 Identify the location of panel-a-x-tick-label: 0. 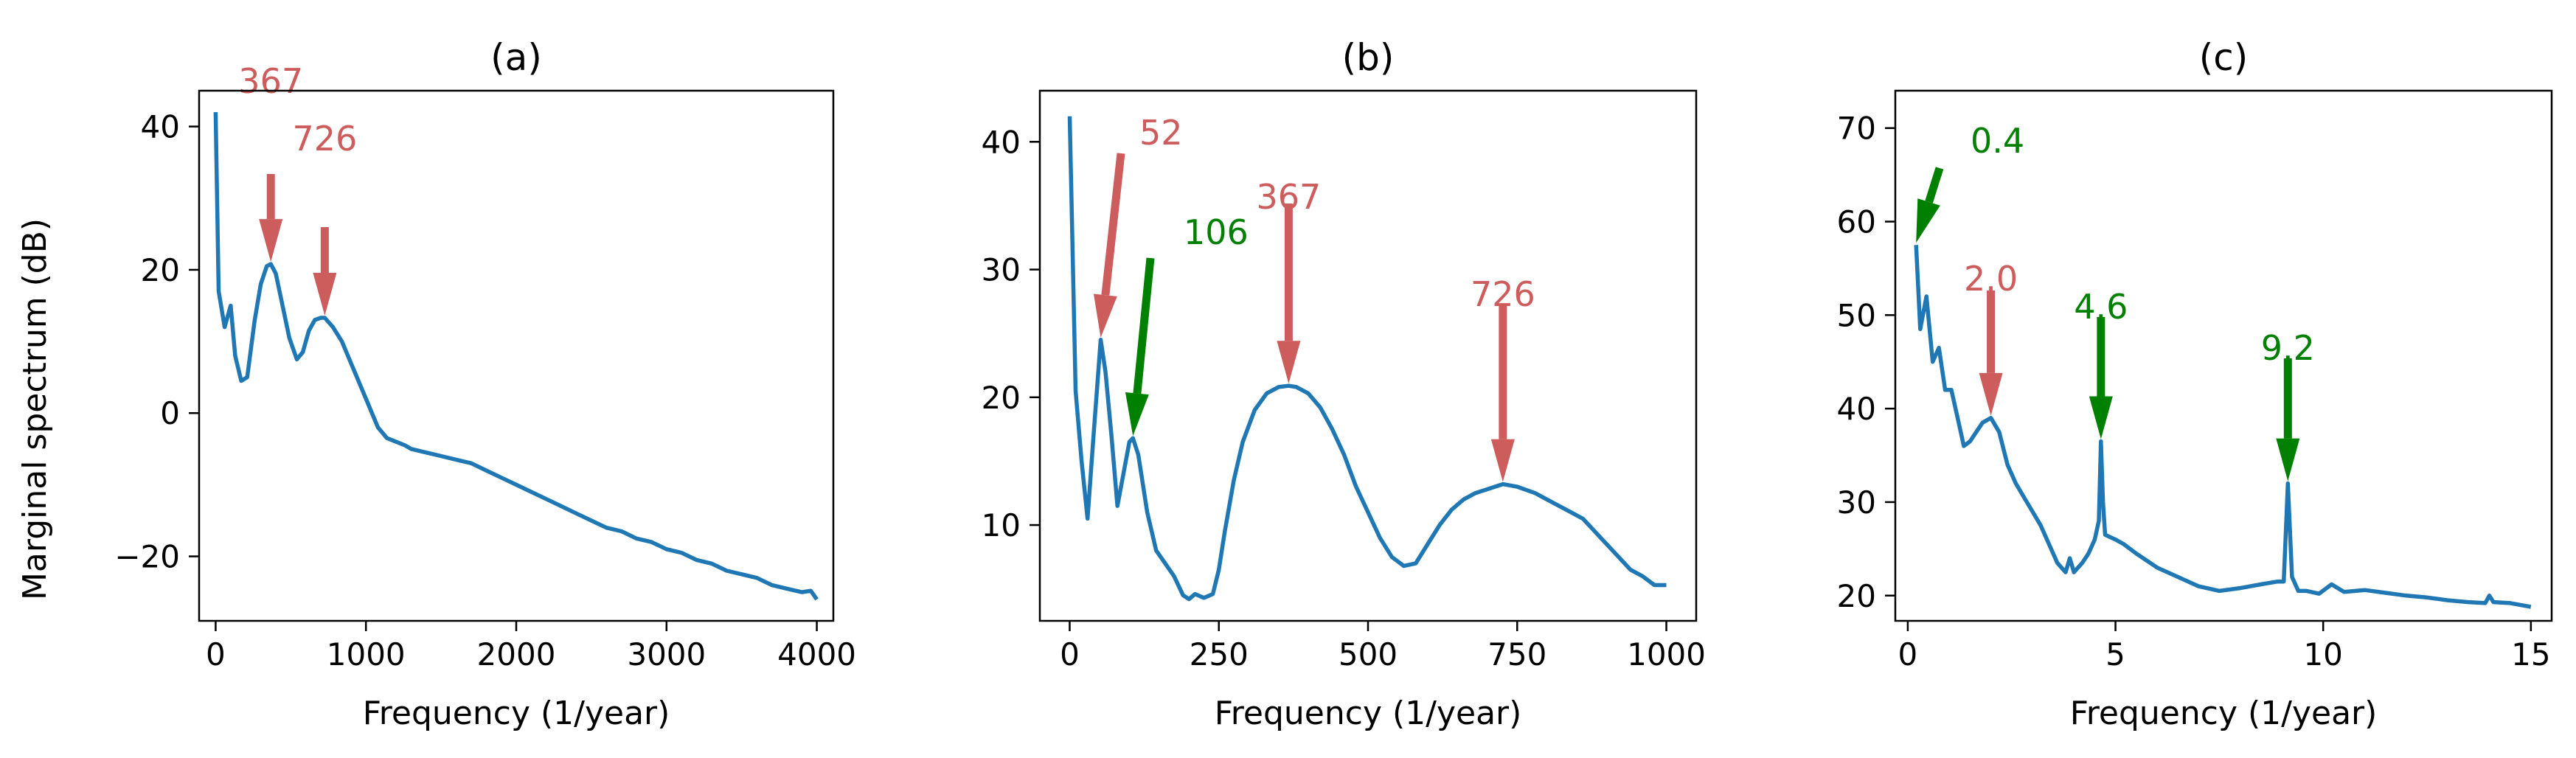
(216, 654).